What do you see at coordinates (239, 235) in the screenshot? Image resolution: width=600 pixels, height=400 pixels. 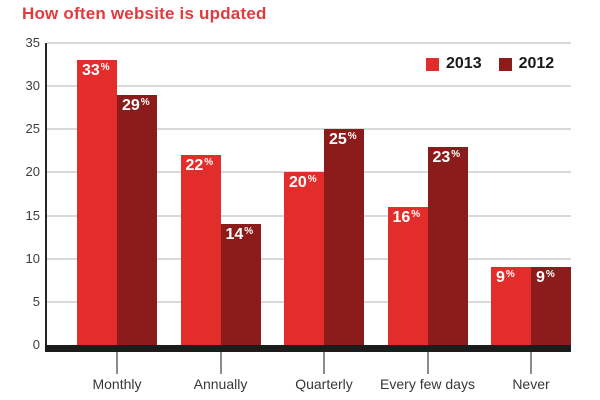 I see `bar-value-label: 14%` at bounding box center [239, 235].